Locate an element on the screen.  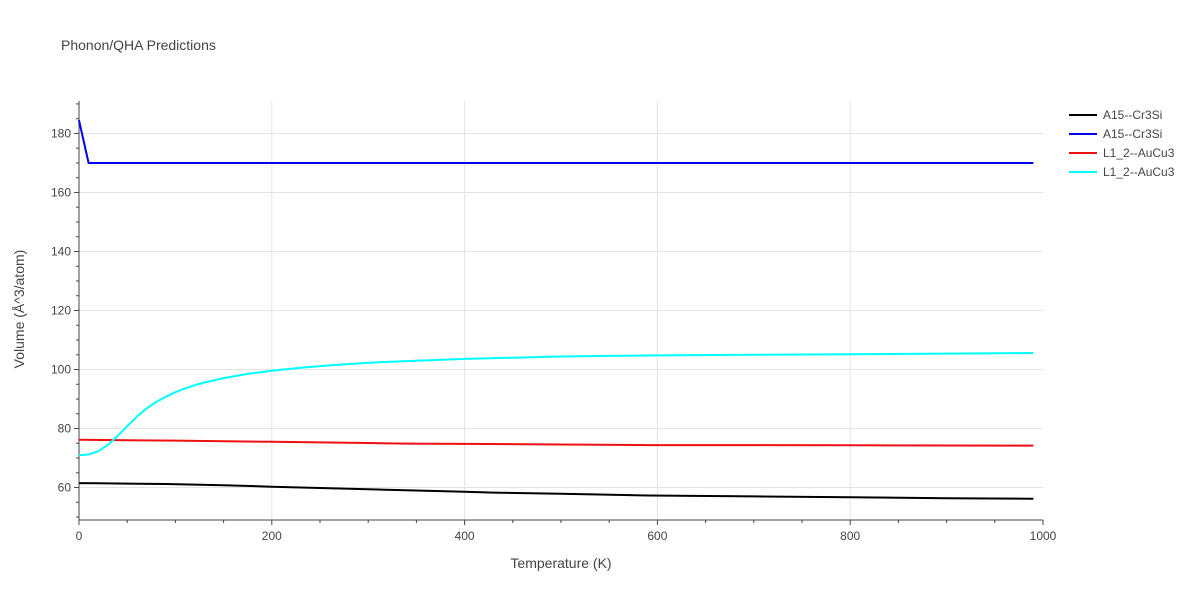
chart-title: Phonon/QHA Predictions is located at coordinates (138, 45).